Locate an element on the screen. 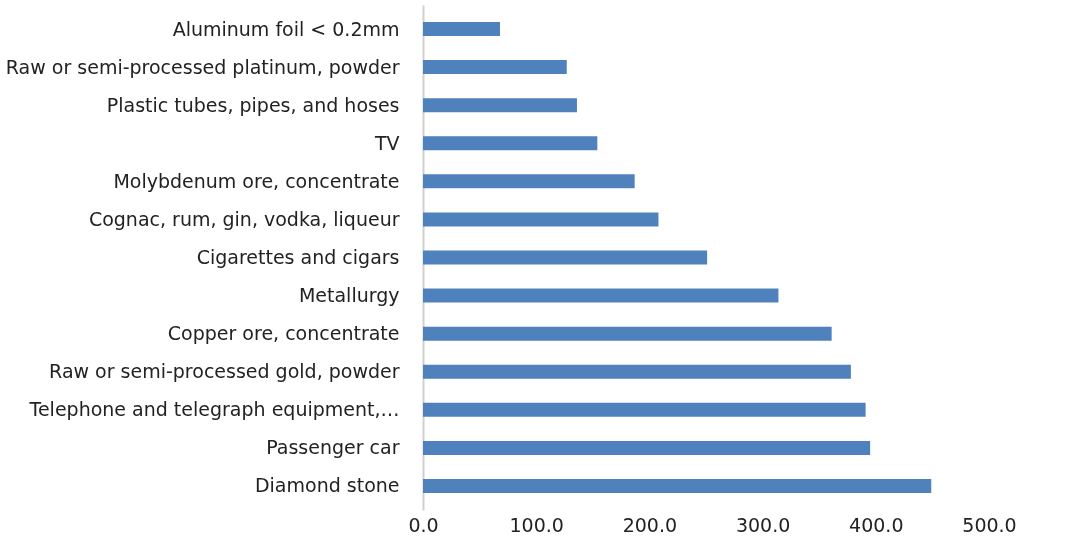 The width and height of the screenshot is (1072, 559). x-tick-label: 400.0 is located at coordinates (876, 524).